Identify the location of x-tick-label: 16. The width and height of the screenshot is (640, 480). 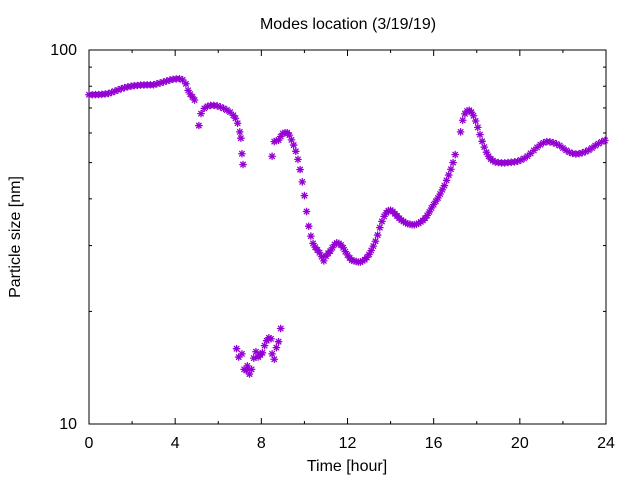
(434, 443).